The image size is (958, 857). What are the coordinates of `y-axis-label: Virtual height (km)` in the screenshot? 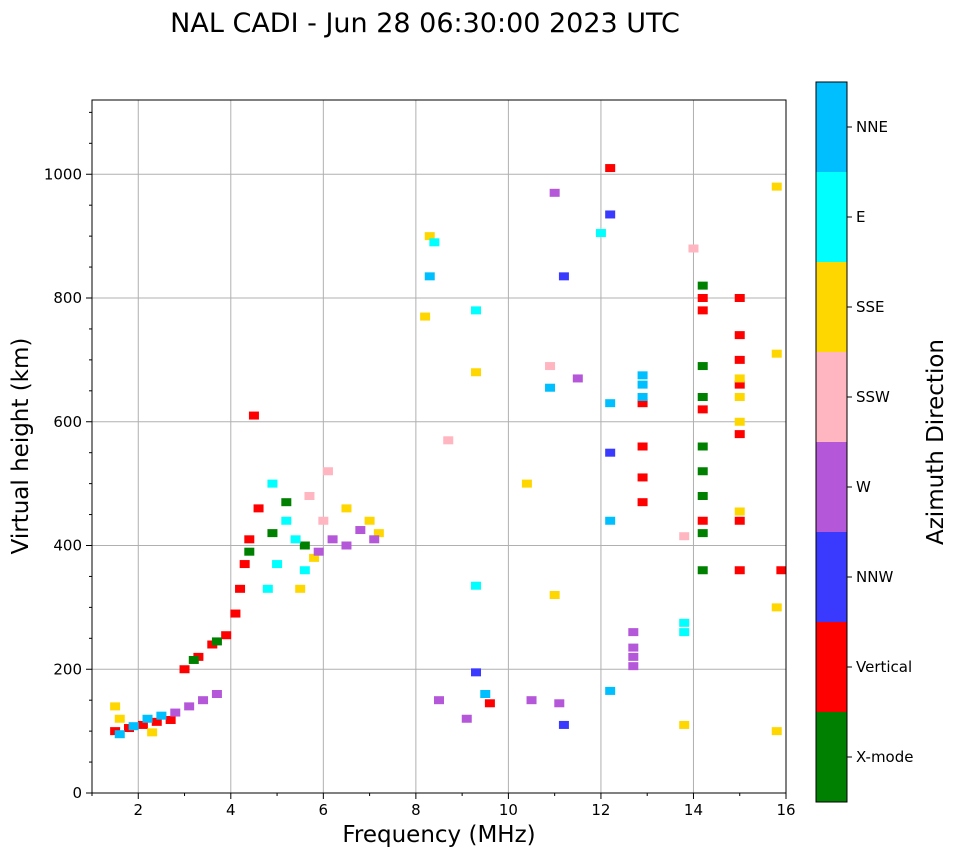 It's located at (21, 446).